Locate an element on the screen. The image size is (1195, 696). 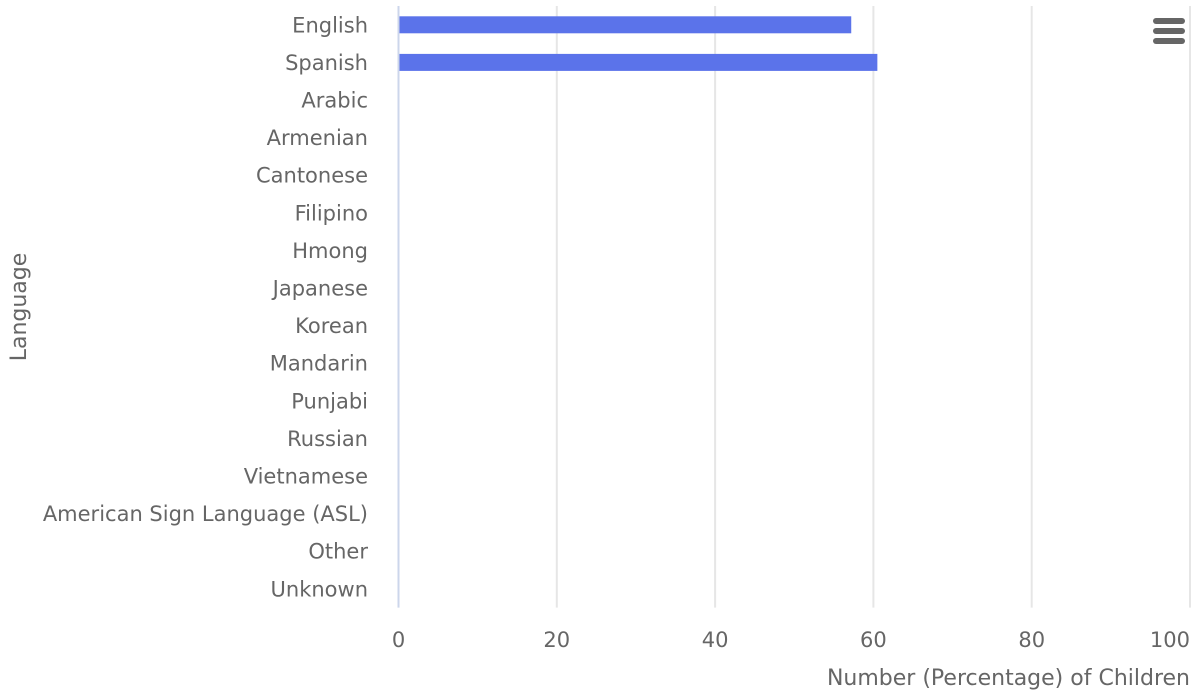
x-tick-label: 60 is located at coordinates (873, 640).